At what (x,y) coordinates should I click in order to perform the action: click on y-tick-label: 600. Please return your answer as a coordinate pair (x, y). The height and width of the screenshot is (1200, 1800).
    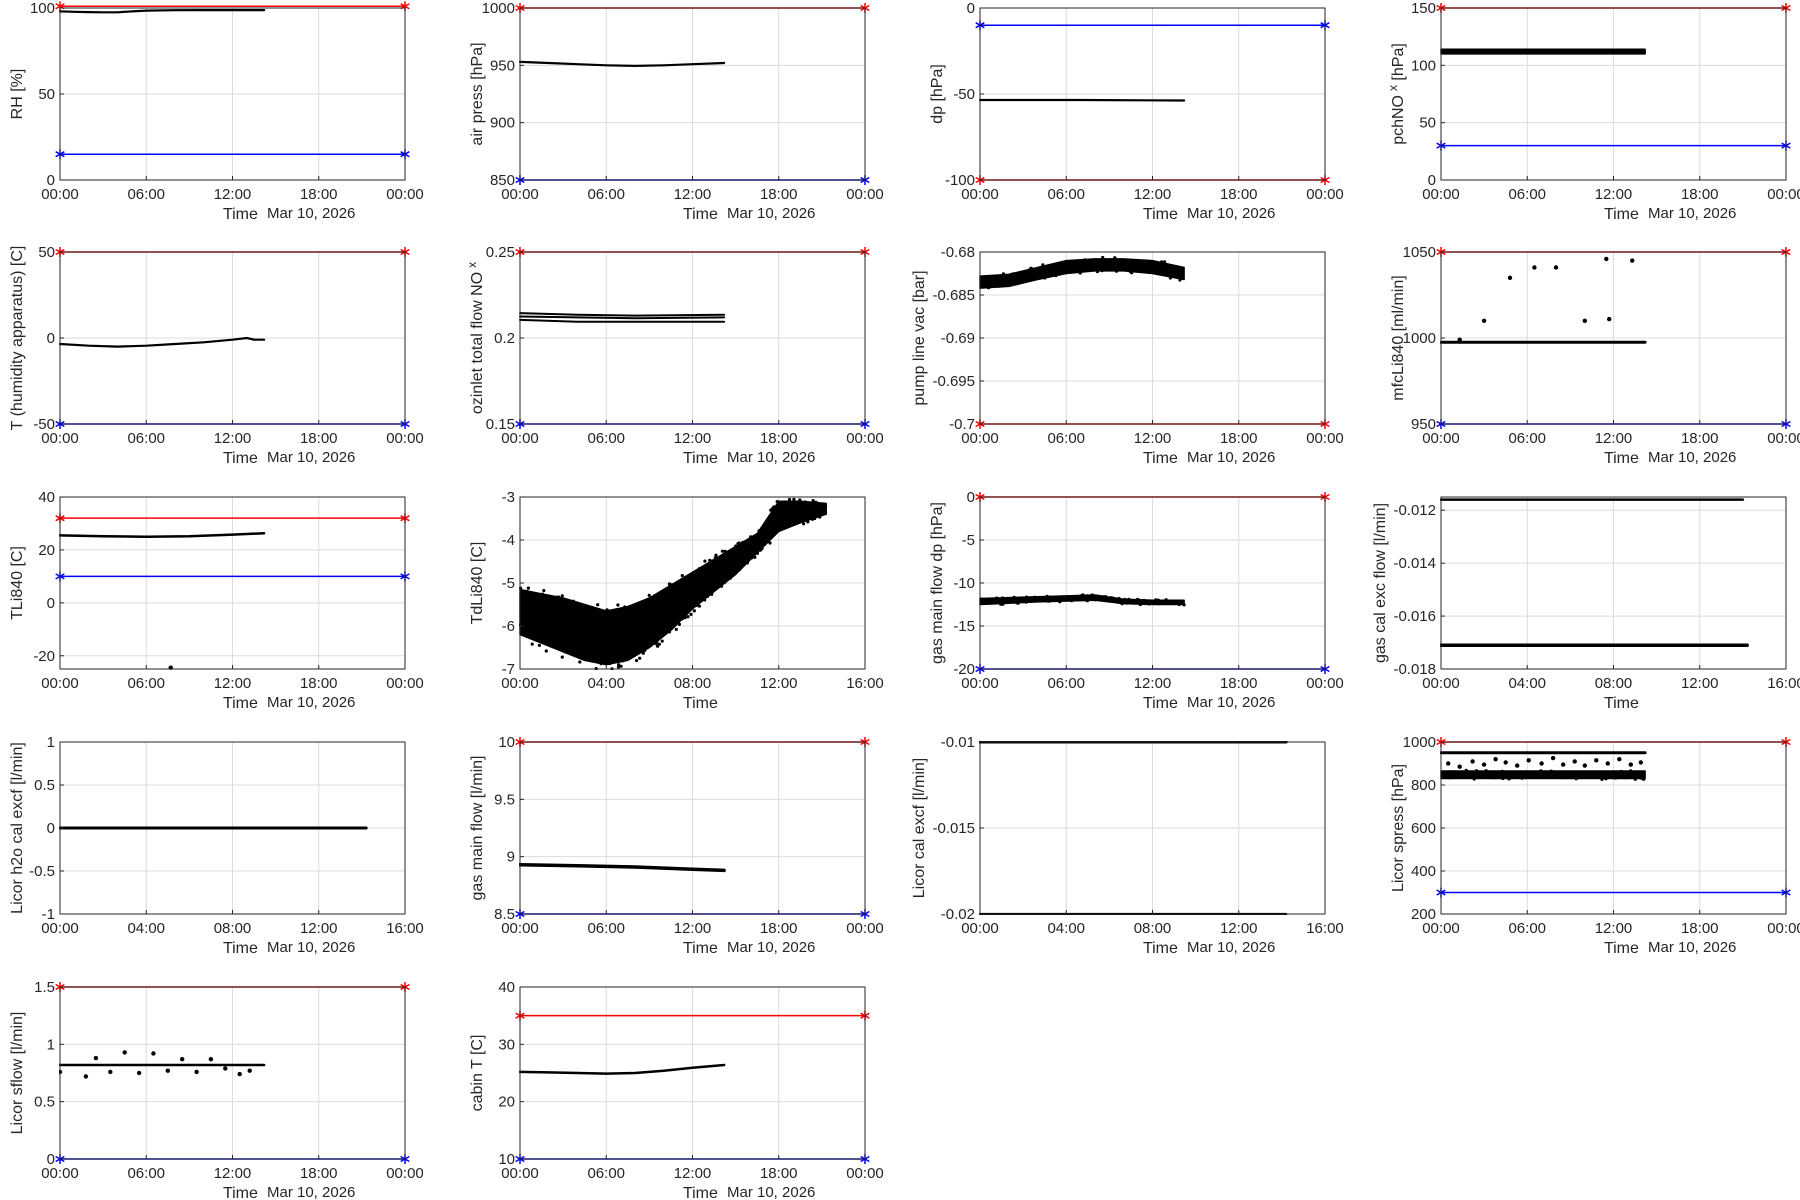
    Looking at the image, I should click on (1423, 828).